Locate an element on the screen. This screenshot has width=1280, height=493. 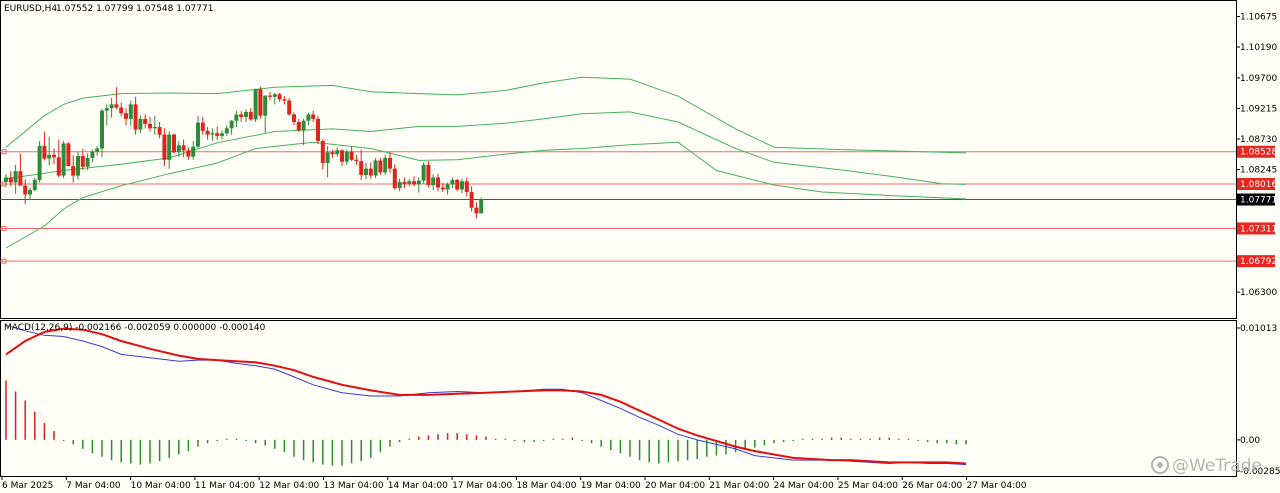
candlesticks is located at coordinates (244, 152).